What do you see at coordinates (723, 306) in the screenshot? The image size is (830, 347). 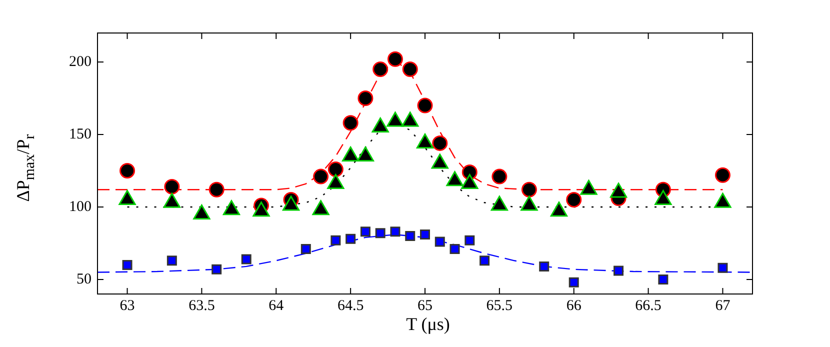 I see `x-tick-label: 67` at bounding box center [723, 306].